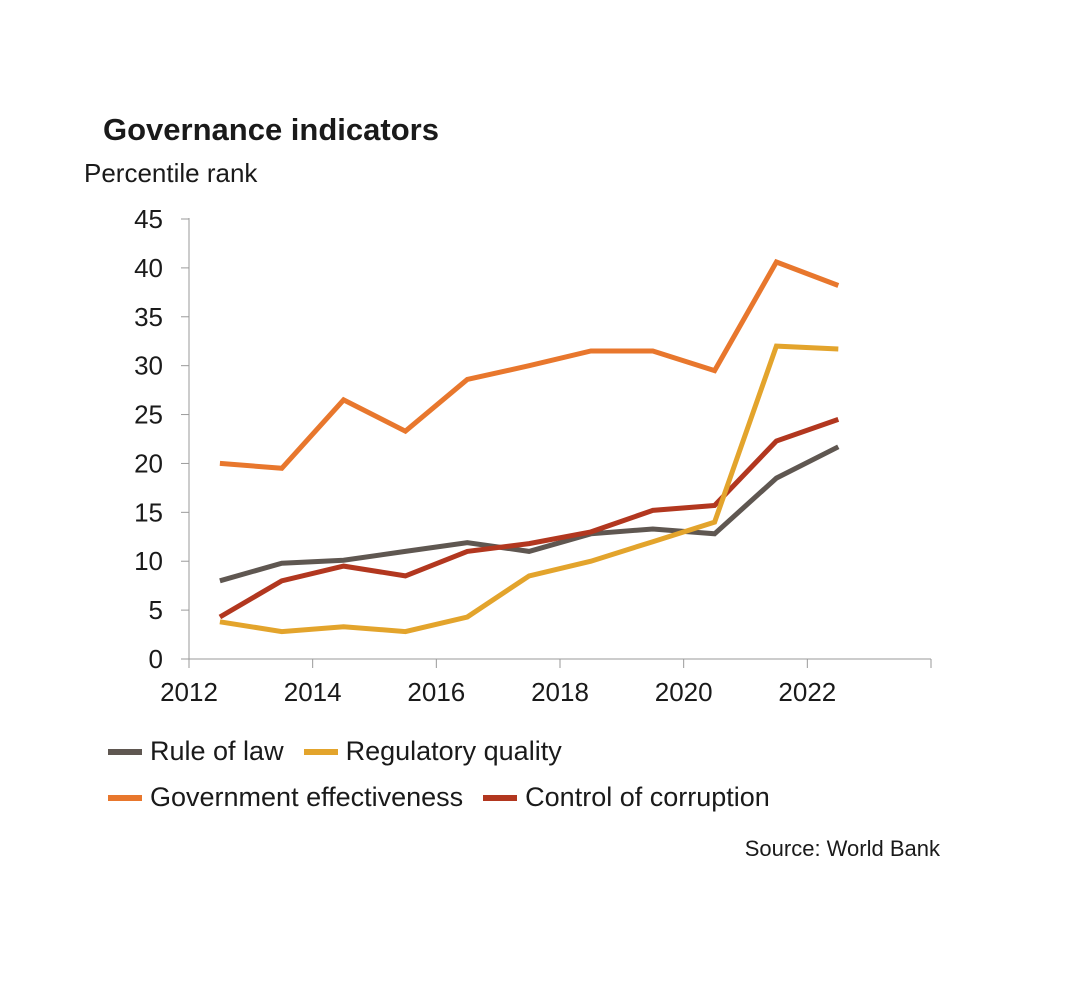 The image size is (1080, 1008). Describe the element at coordinates (807, 692) in the screenshot. I see `x-tick-label: 2022` at that location.